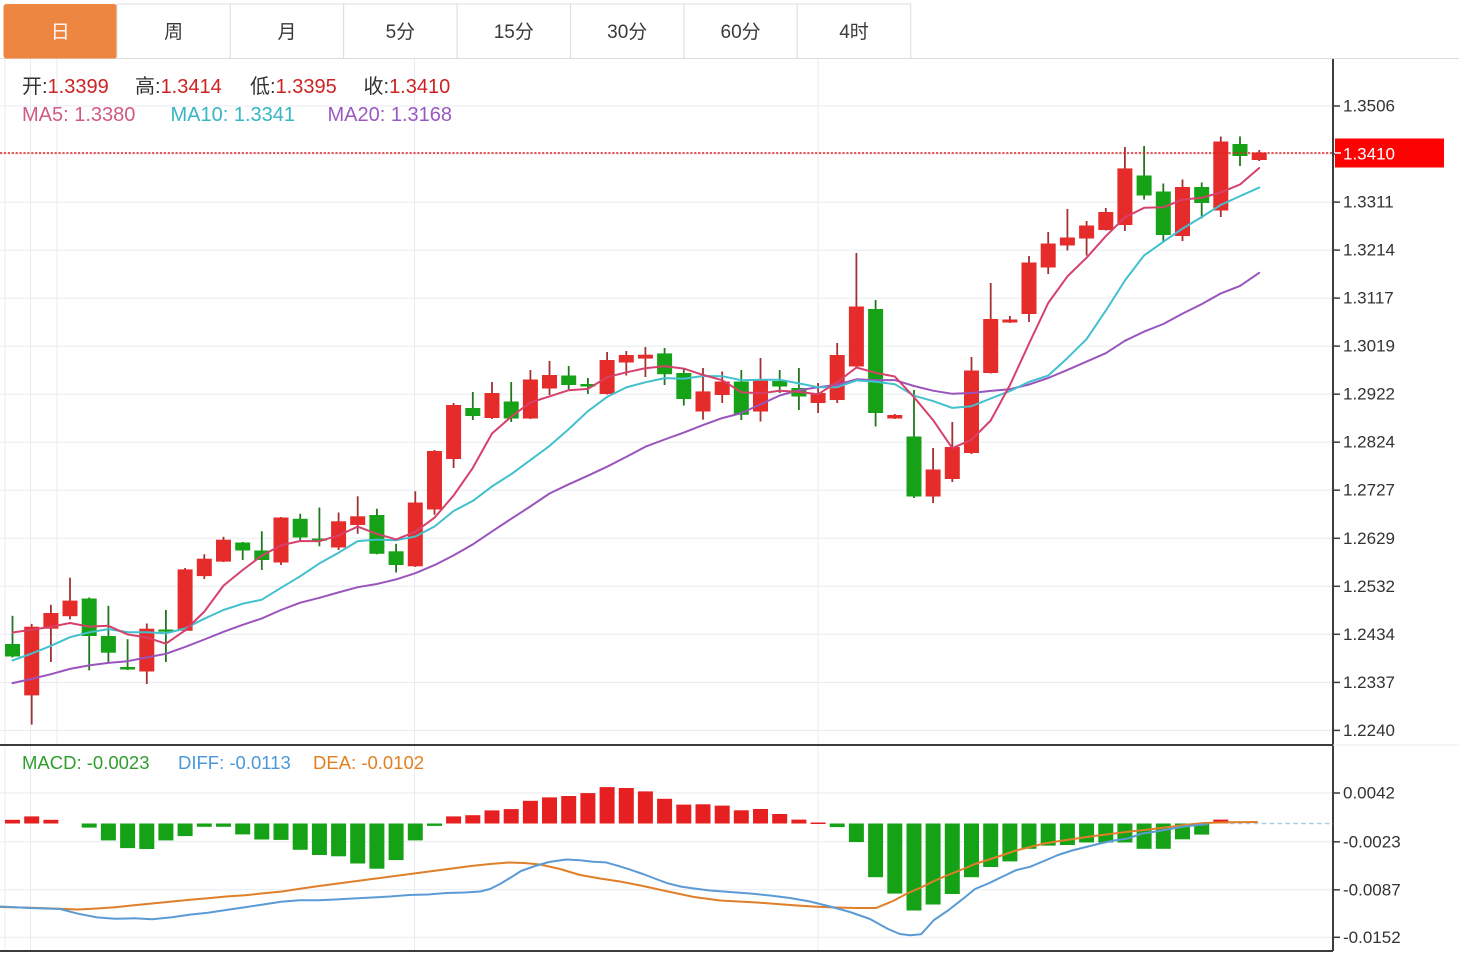 Image resolution: width=1459 pixels, height=966 pixels. I want to click on svg-text: 日, so click(60, 32).